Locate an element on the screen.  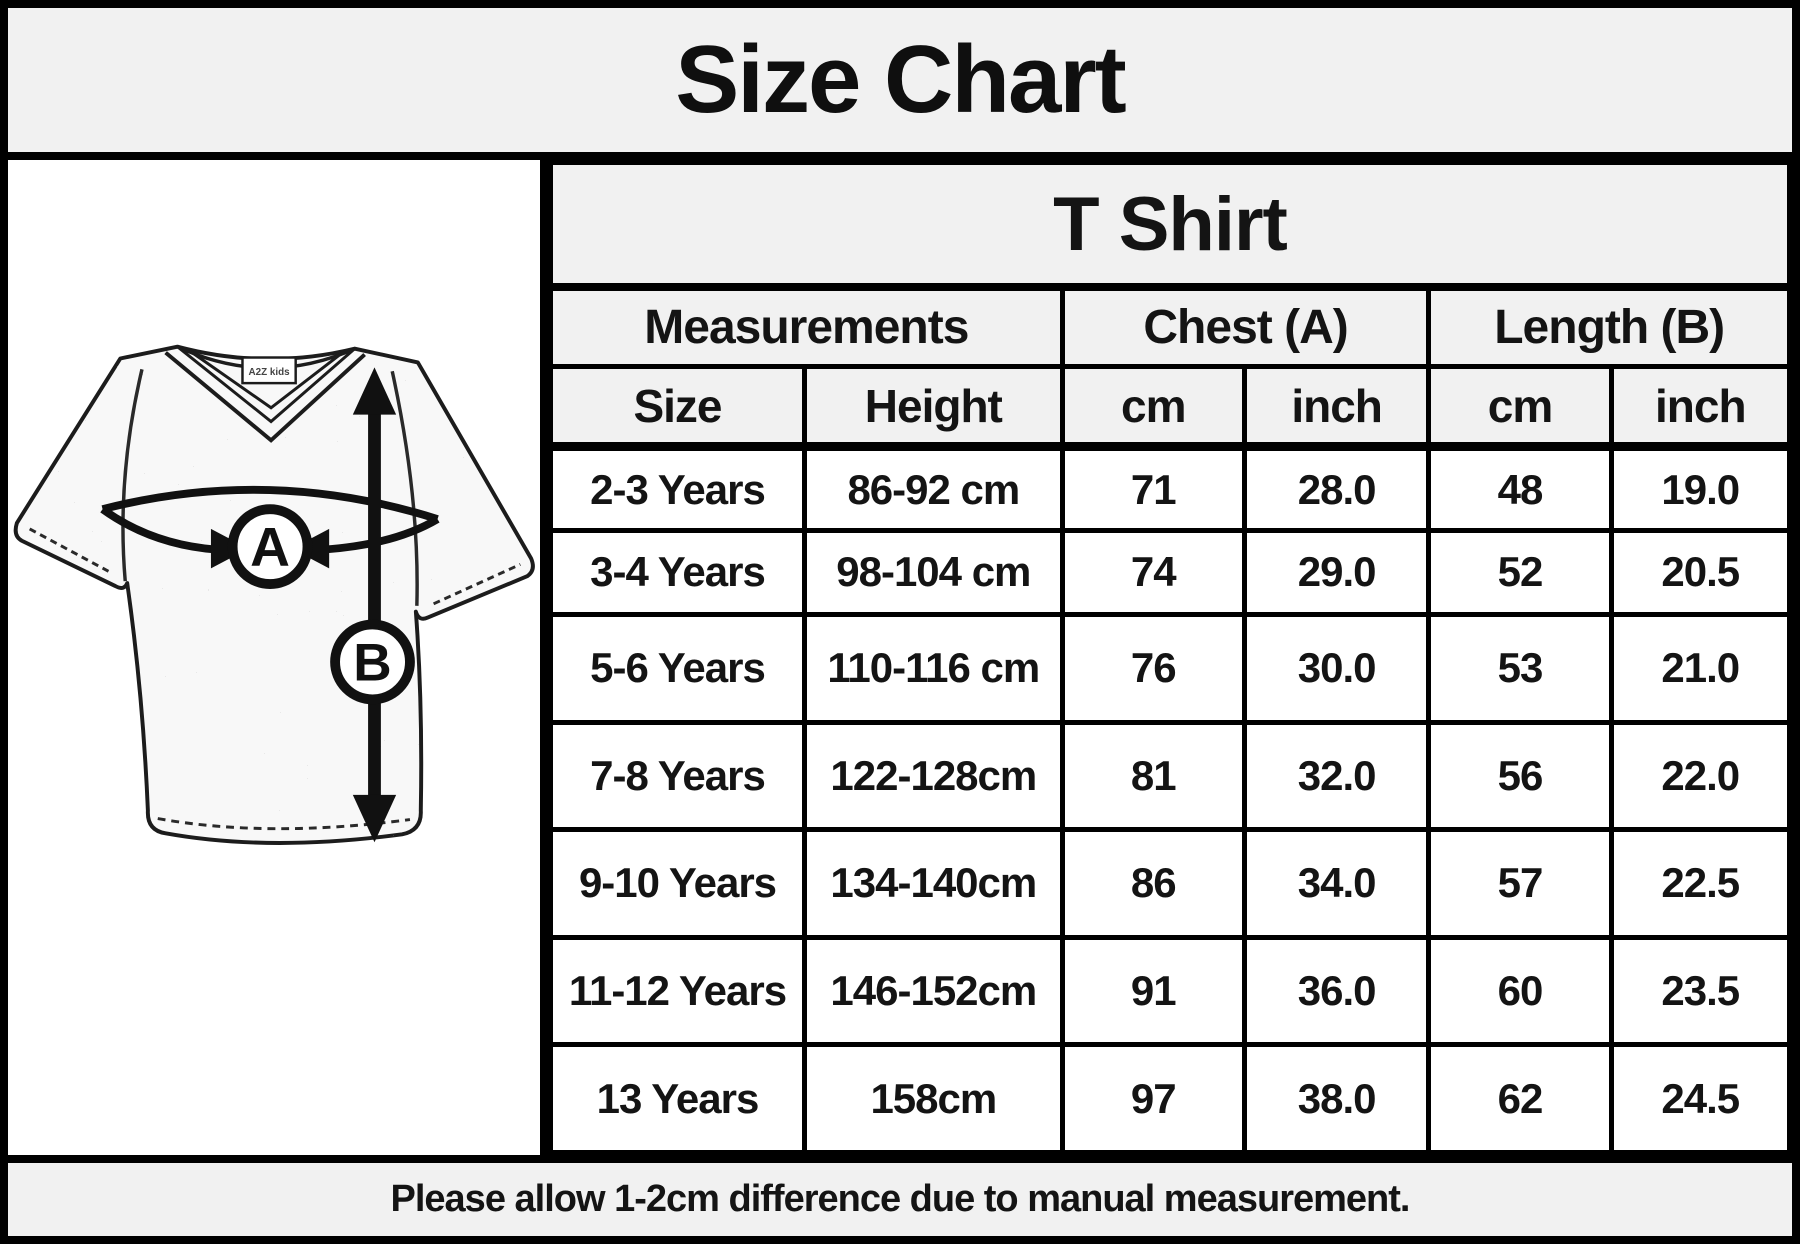
product-header-row: T Shirt is located at coordinates (1170, 226).